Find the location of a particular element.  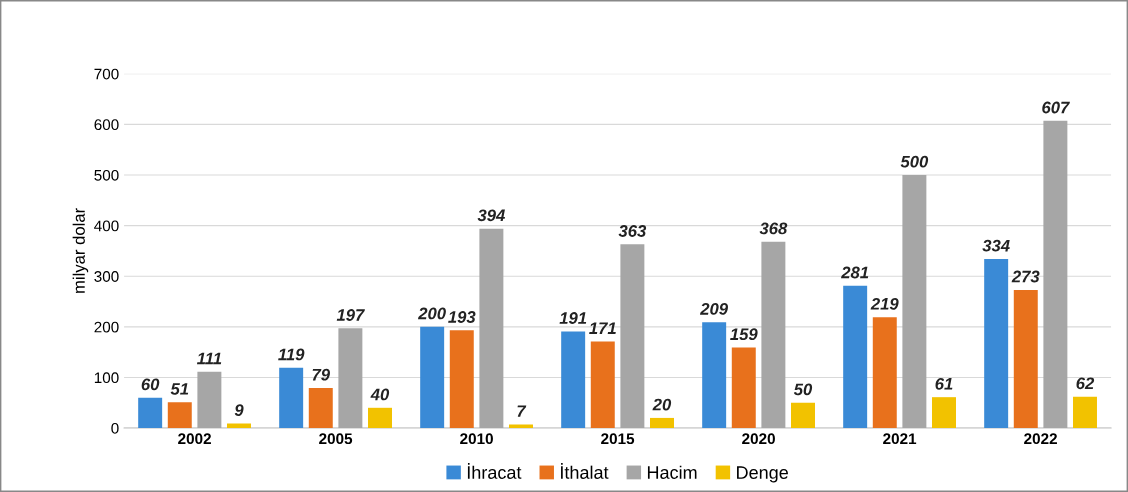

y-tick-label: 600 is located at coordinates (106, 125).